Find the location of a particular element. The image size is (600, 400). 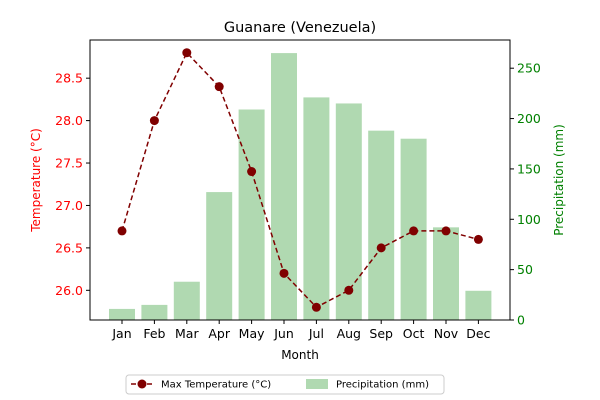

left-tick-label: 26.5 is located at coordinates (69, 247).